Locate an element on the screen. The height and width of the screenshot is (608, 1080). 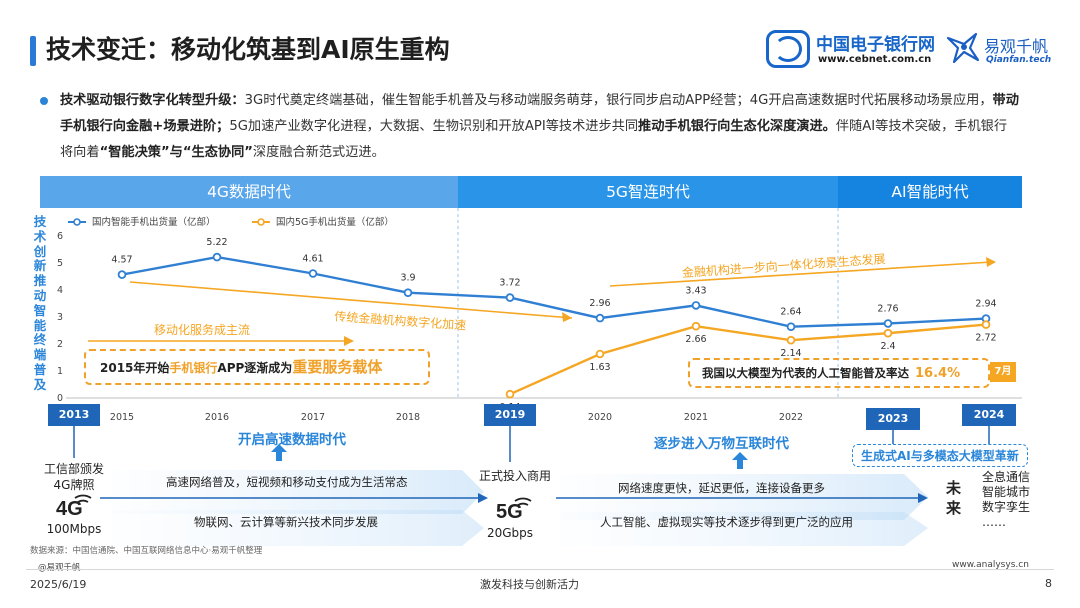
watermark: @易观千帆 is located at coordinates (59, 568).